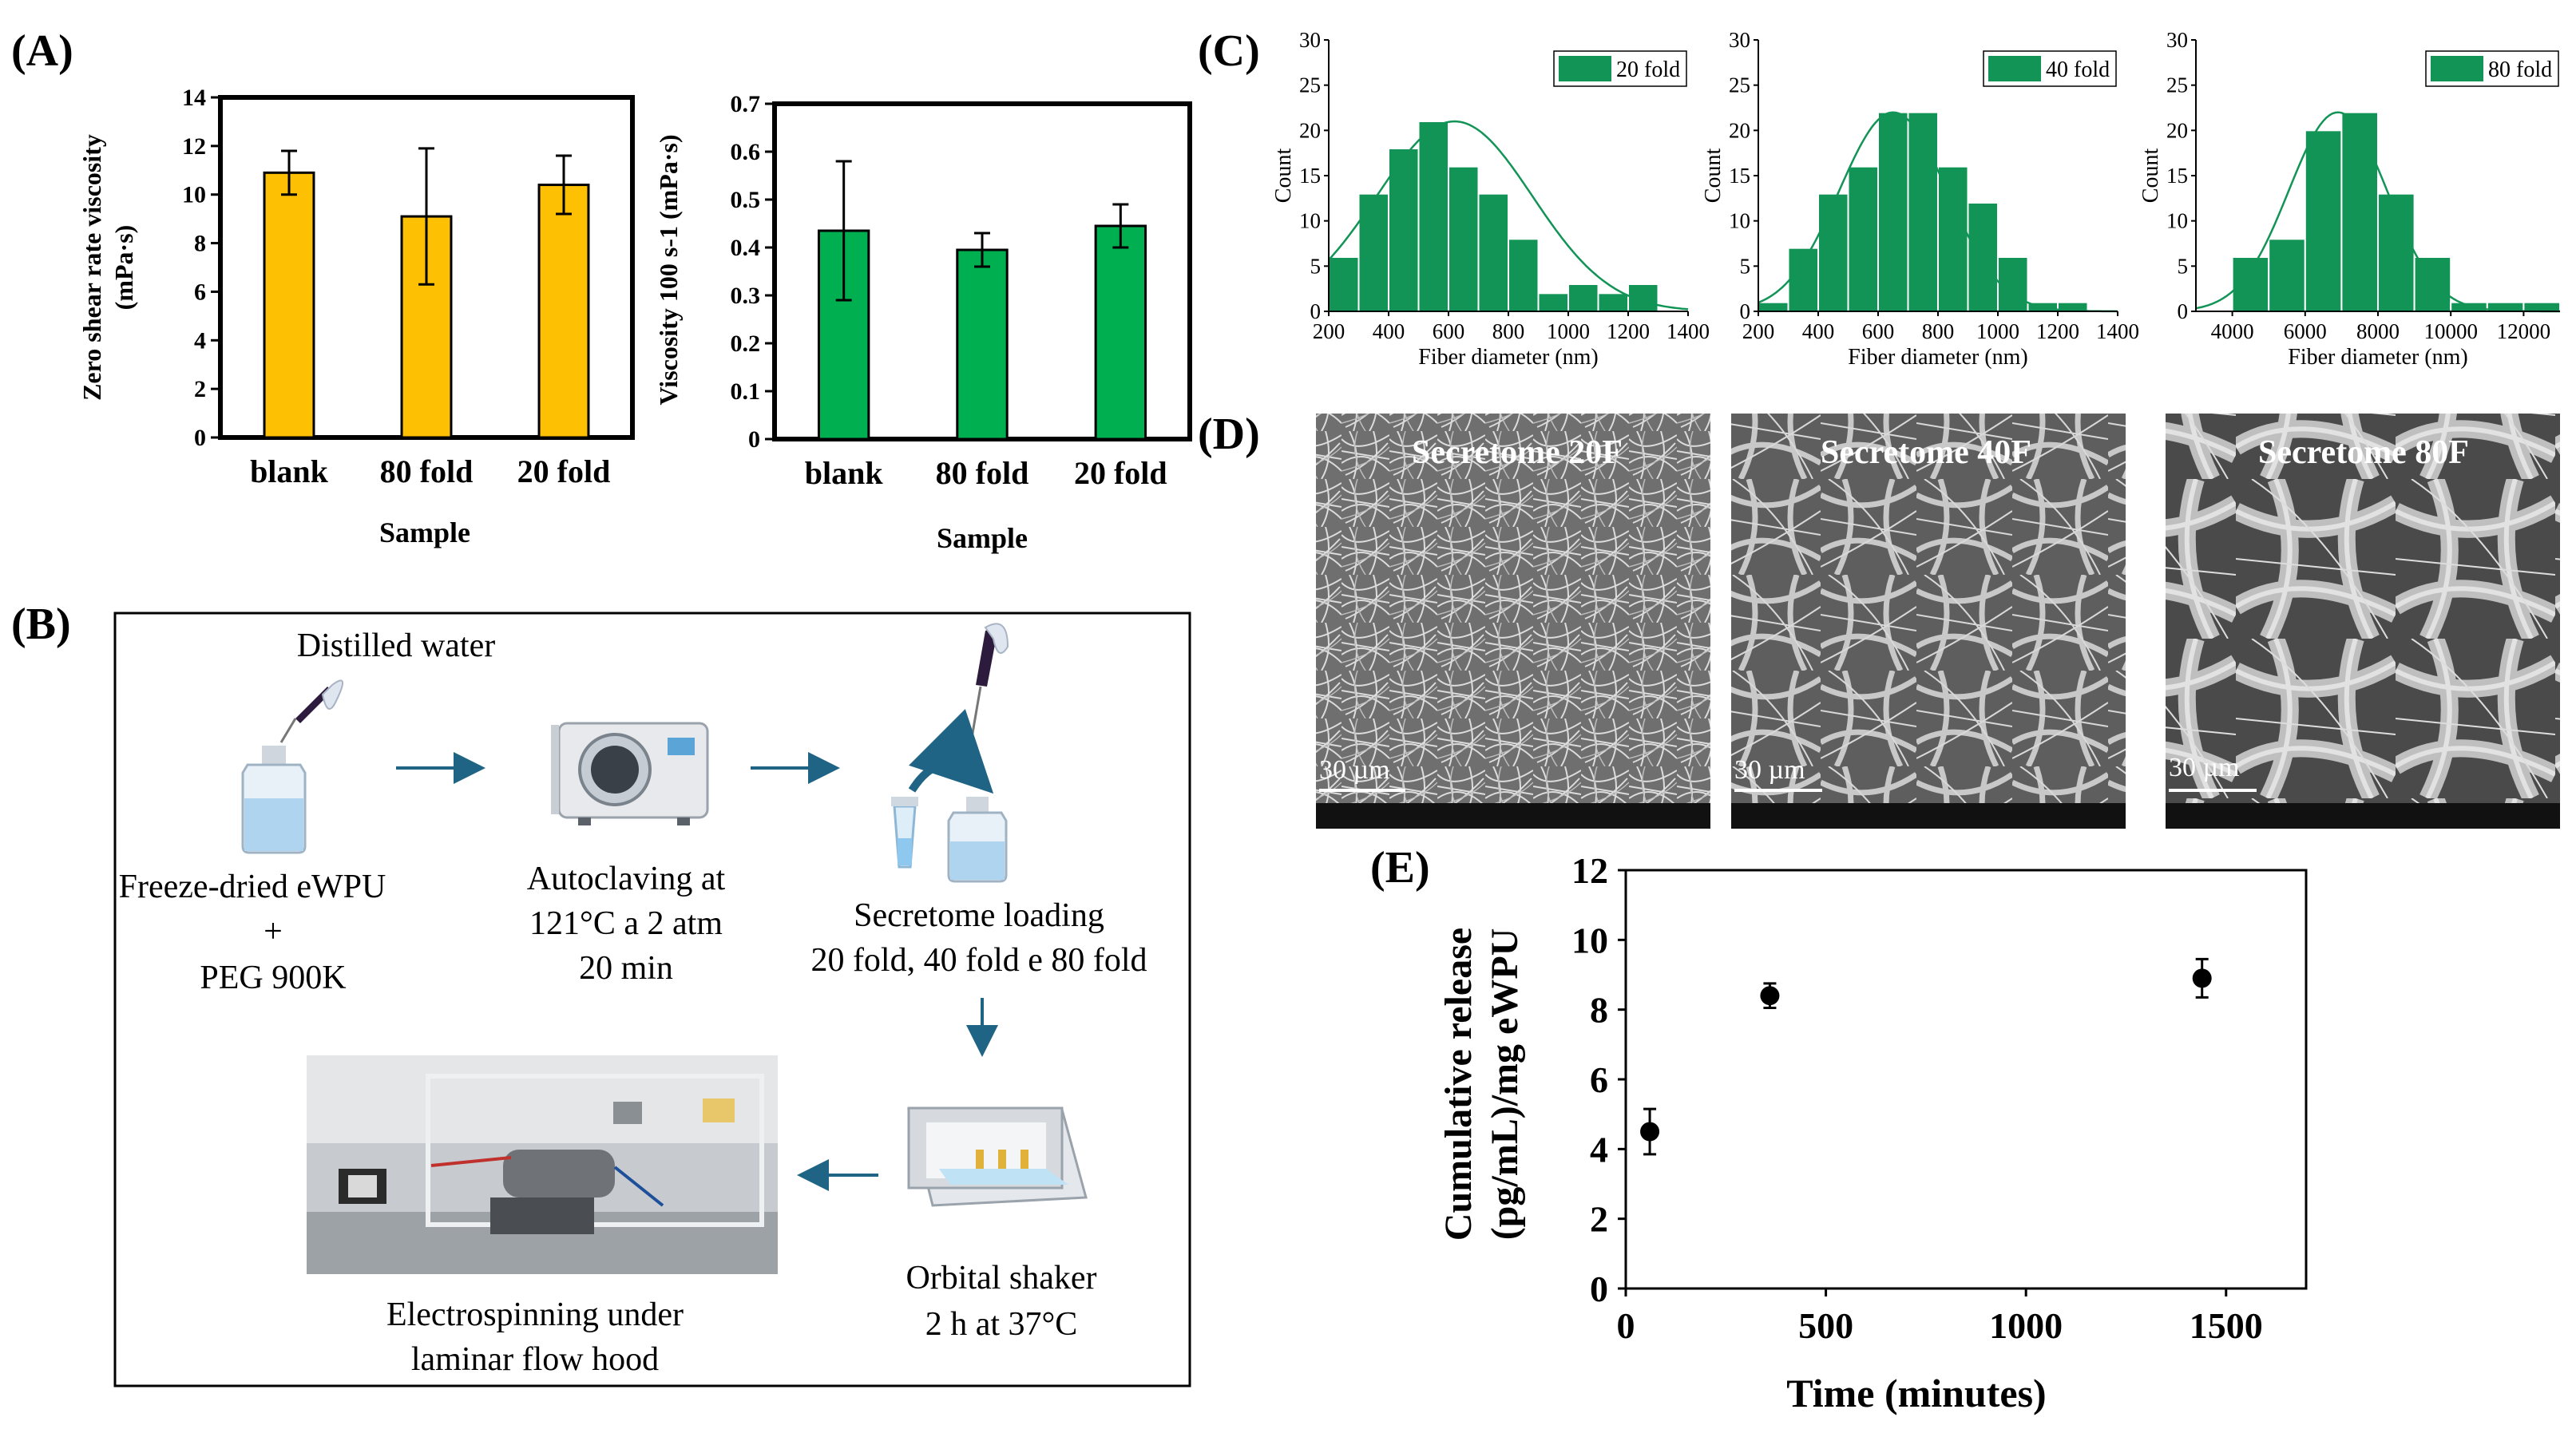  What do you see at coordinates (427, 471) in the screenshot?
I see `category-label: 80 fold` at bounding box center [427, 471].